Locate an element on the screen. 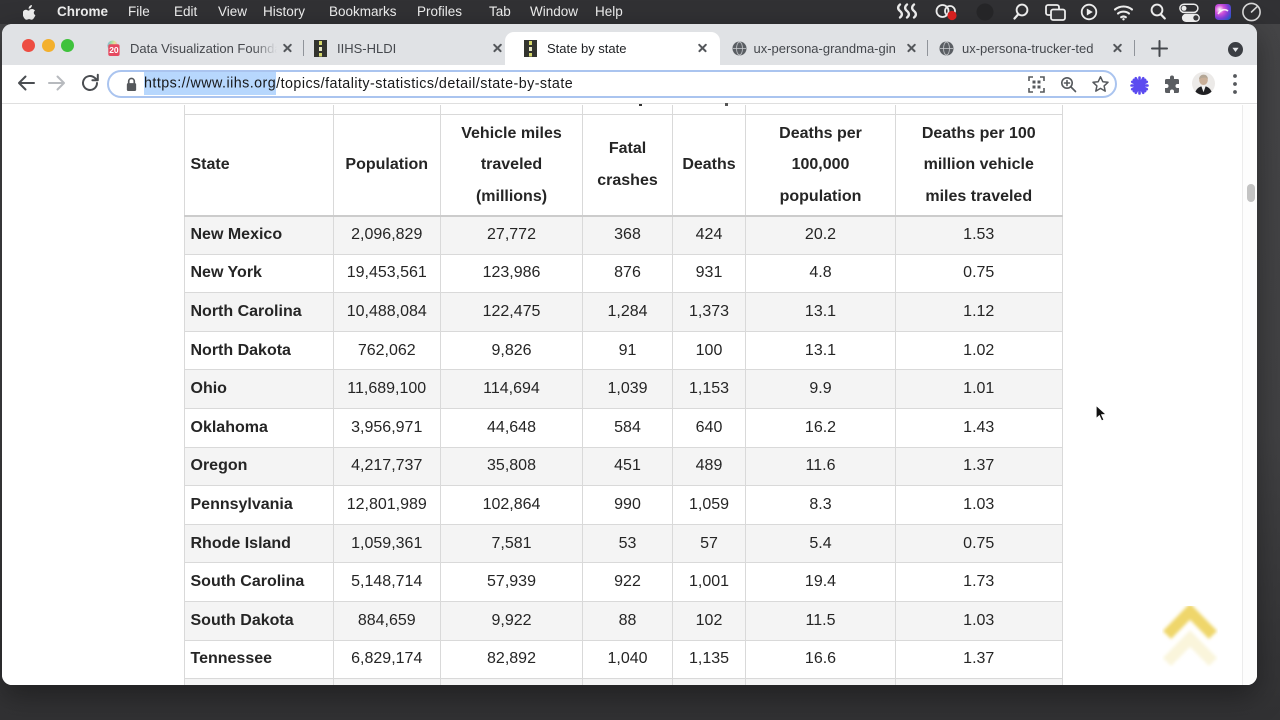 The width and height of the screenshot is (1280, 720). svg-text: 20 is located at coordinates (114, 50).